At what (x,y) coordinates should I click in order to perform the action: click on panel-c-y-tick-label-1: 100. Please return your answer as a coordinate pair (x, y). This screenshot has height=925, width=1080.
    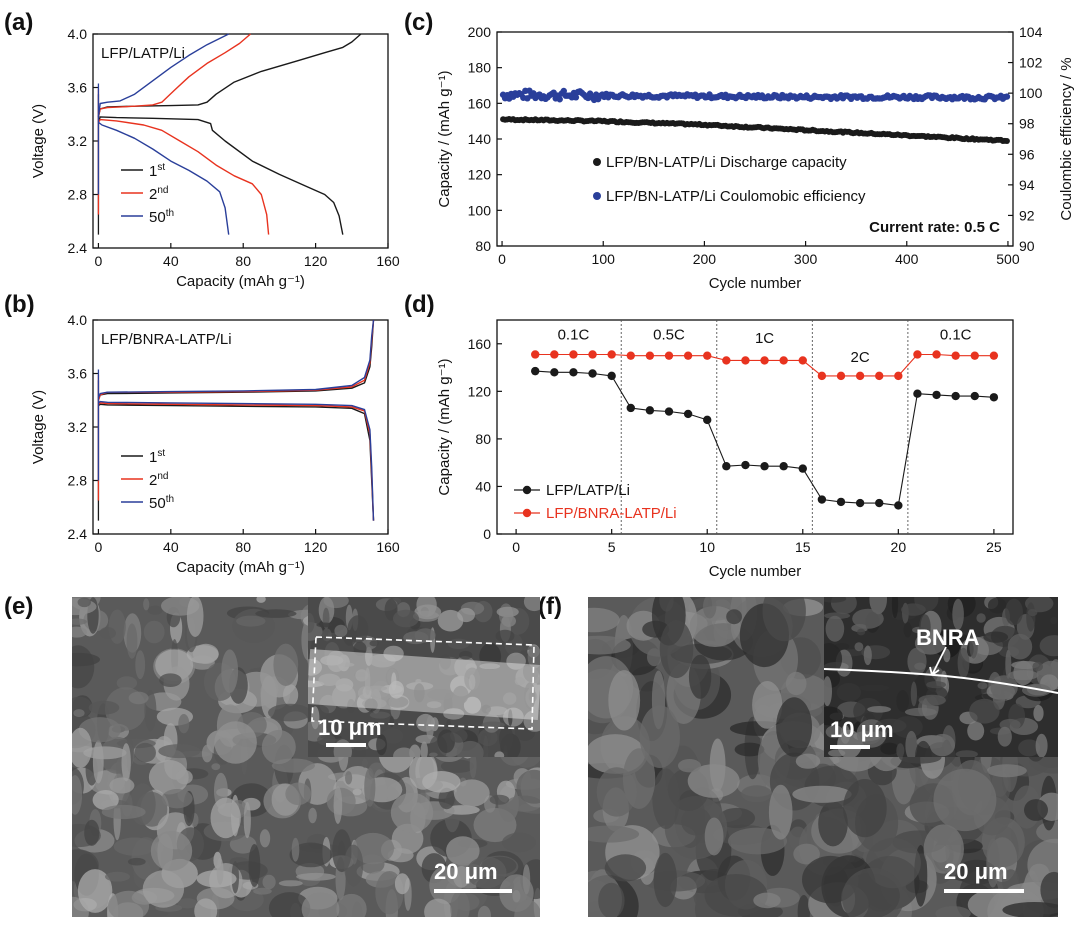
    Looking at the image, I should click on (480, 210).